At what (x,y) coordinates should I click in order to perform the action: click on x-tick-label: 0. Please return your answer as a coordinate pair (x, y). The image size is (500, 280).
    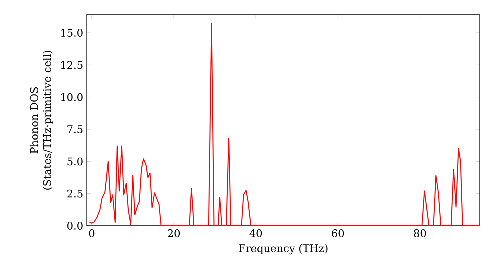
    Looking at the image, I should click on (92, 234).